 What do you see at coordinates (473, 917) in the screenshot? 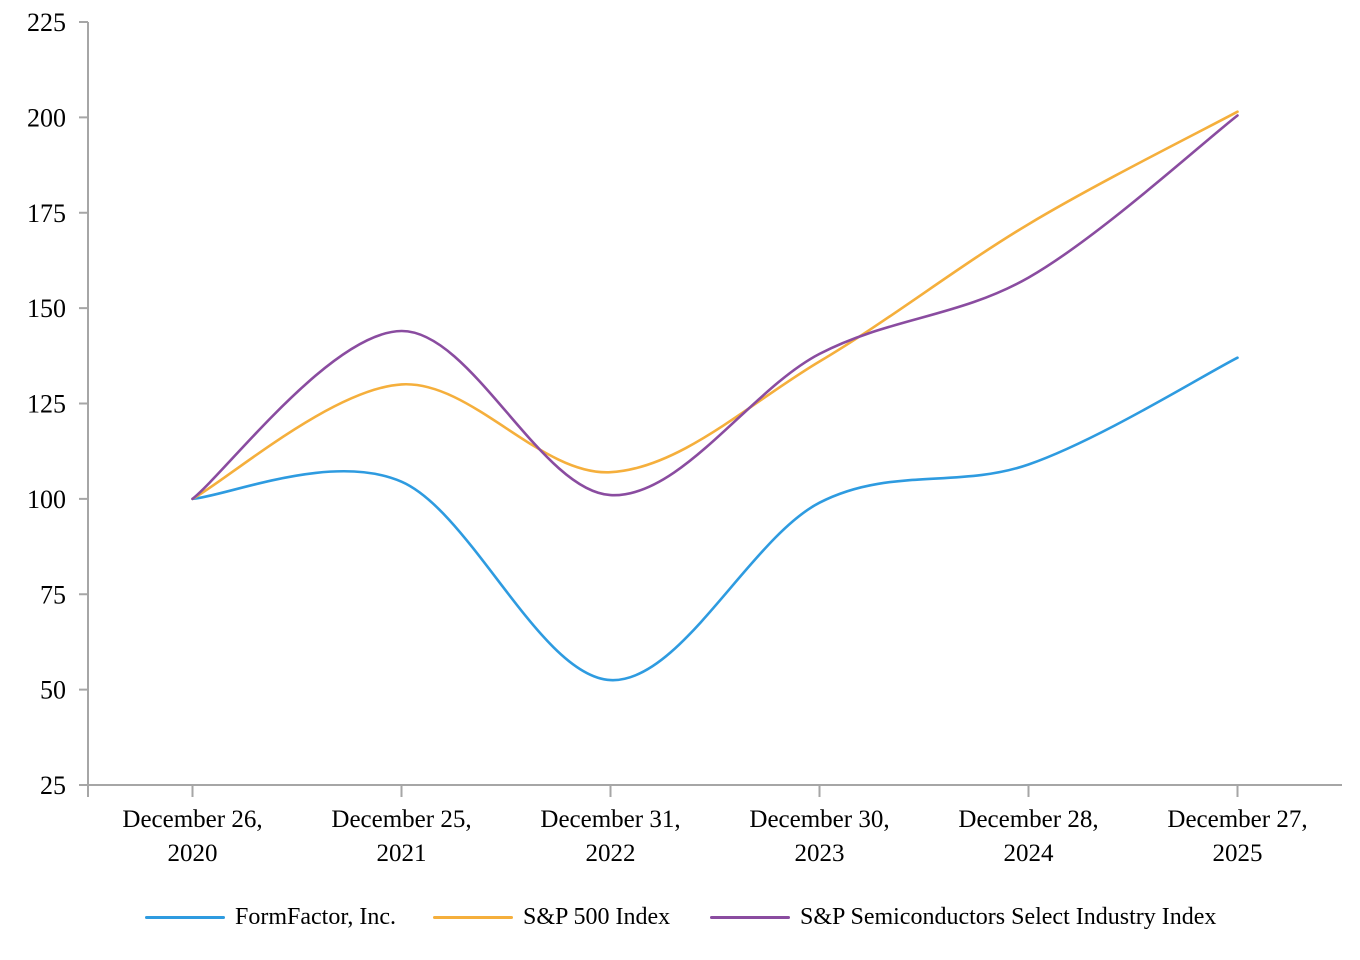
I see `legend-line-swatch-sp500` at bounding box center [473, 917].